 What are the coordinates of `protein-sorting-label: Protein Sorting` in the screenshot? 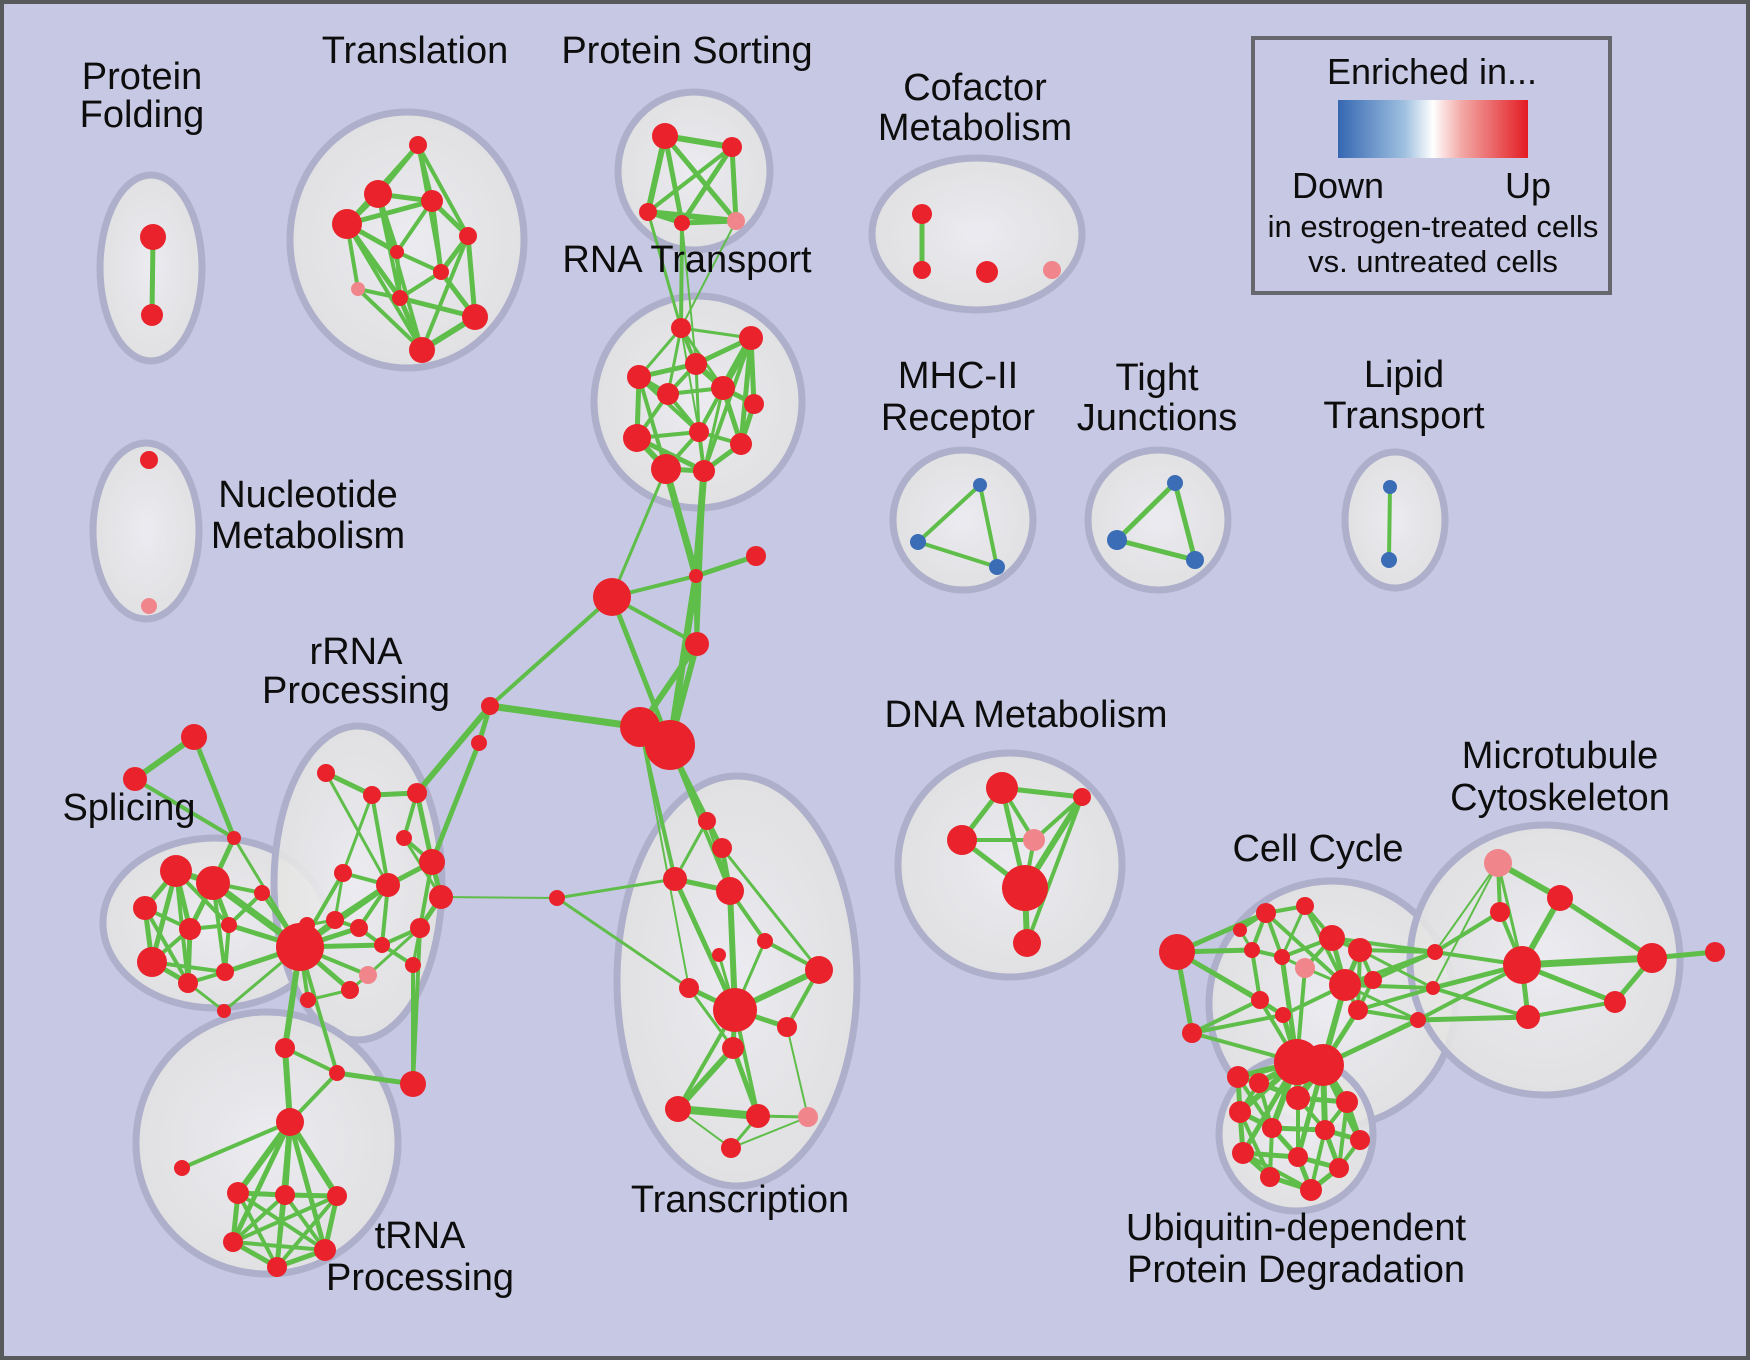 It's located at (686, 51).